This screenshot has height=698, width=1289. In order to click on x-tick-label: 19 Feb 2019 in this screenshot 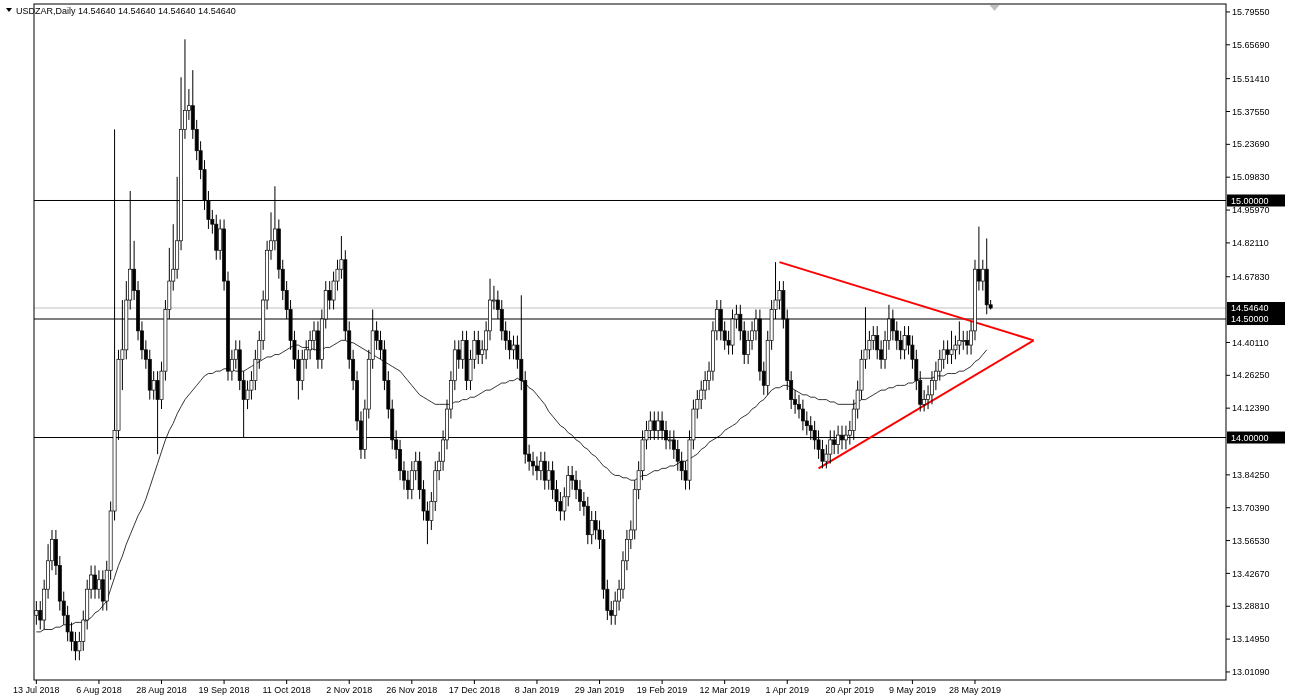, I will do `click(662, 690)`.